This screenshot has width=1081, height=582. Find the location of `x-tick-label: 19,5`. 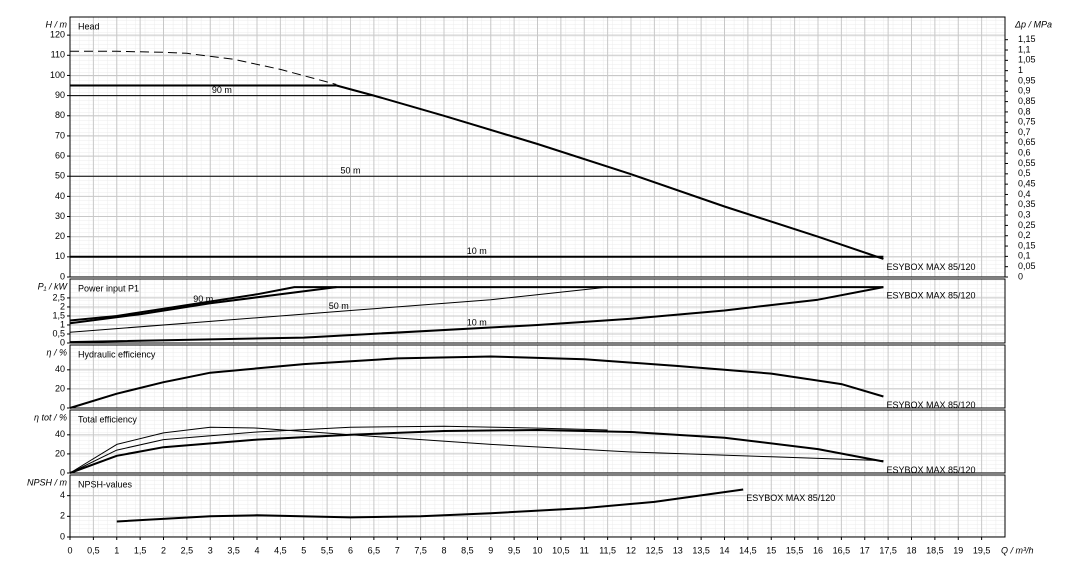

x-tick-label: 19,5 is located at coordinates (982, 550).